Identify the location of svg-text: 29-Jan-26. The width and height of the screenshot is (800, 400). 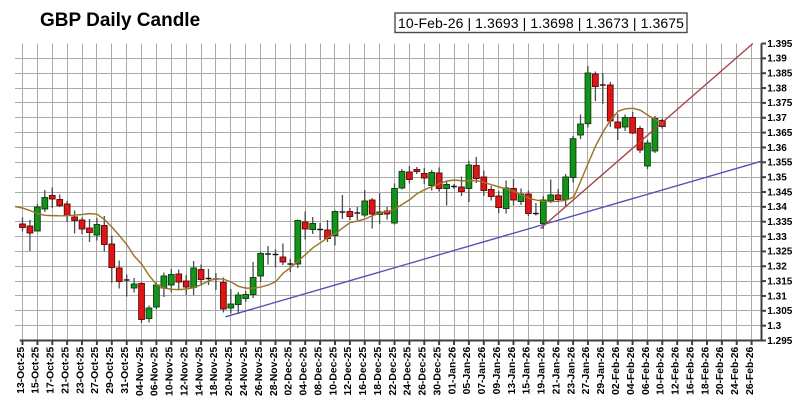
(601, 371).